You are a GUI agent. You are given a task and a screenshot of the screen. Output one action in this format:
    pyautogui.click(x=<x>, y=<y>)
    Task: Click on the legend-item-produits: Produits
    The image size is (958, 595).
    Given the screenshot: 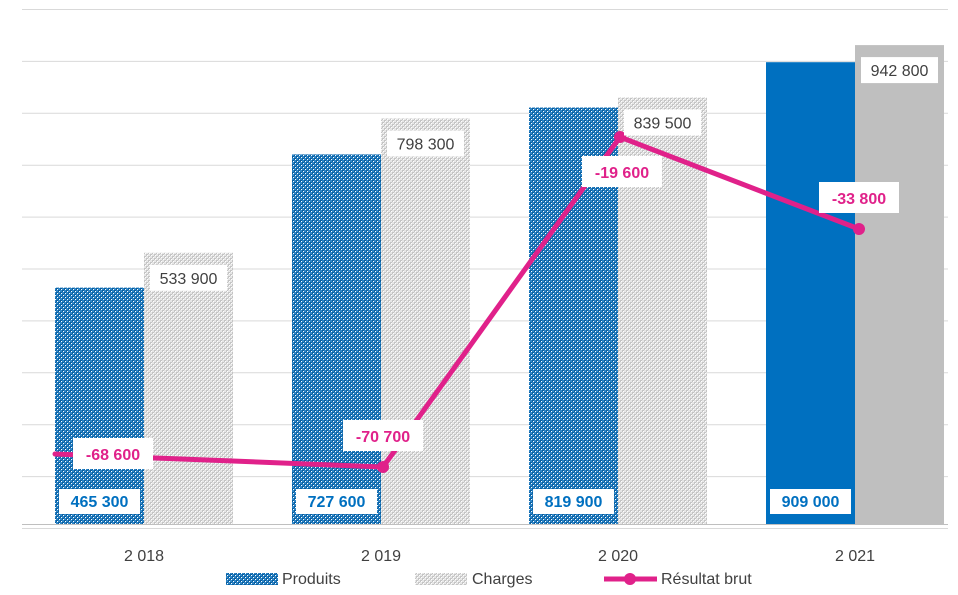 What is the action you would take?
    pyautogui.click(x=283, y=579)
    